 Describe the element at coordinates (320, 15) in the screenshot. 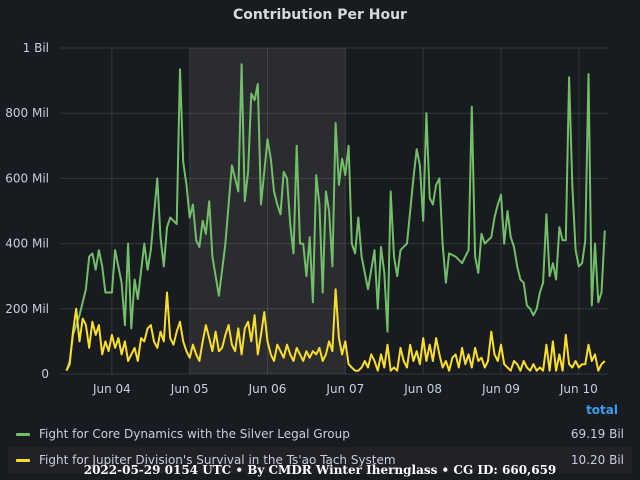

I see `chart-title: Contribution Per Hour` at that location.